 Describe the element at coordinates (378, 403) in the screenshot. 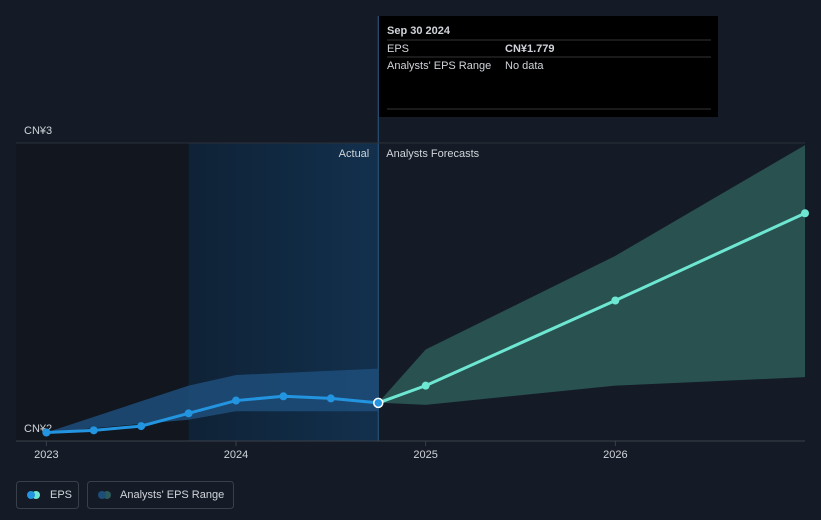

I see `hover-point` at that location.